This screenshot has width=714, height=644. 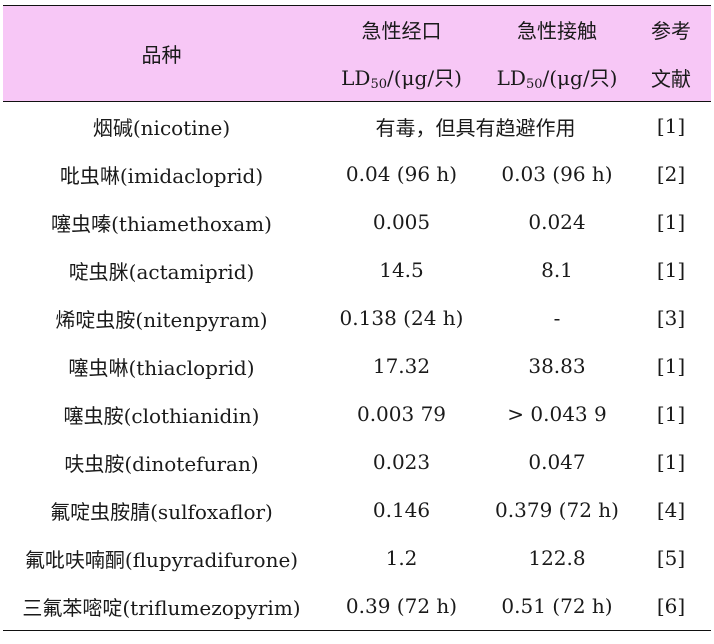 What do you see at coordinates (161, 319) in the screenshot?
I see `cell-variety: 烯啶虫胺(nitenpyram)` at bounding box center [161, 319].